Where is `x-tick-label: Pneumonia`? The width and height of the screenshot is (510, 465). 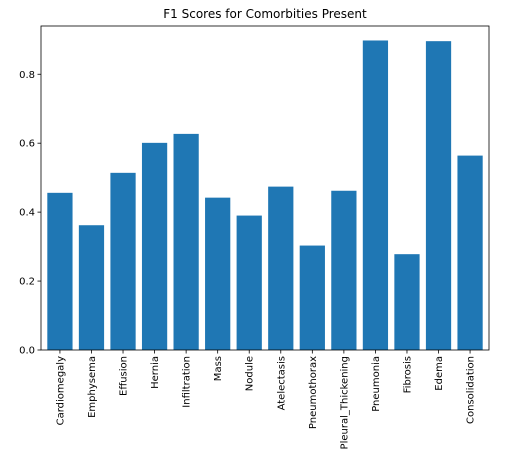 x-tick-label: Pneumonia is located at coordinates (376, 384).